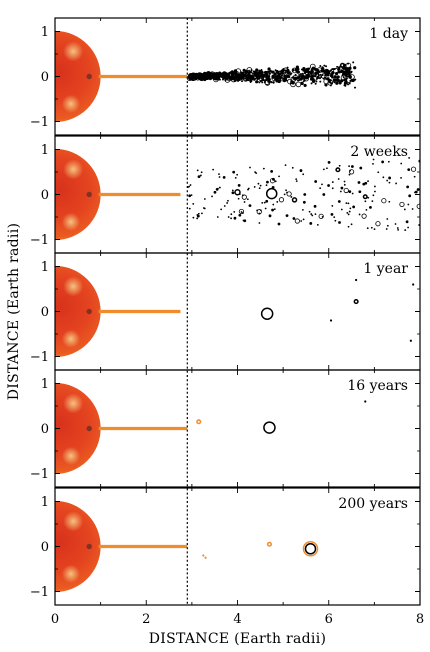  Describe the element at coordinates (45, 312) in the screenshot. I see `y-tick-label: 0` at that location.